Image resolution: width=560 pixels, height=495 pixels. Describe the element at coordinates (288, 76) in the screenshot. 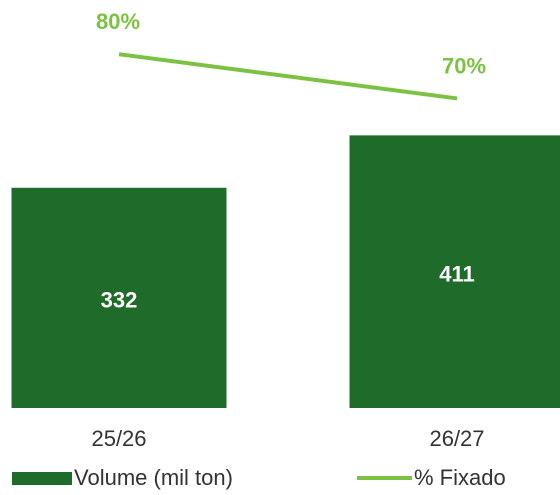

I see `line` at that location.